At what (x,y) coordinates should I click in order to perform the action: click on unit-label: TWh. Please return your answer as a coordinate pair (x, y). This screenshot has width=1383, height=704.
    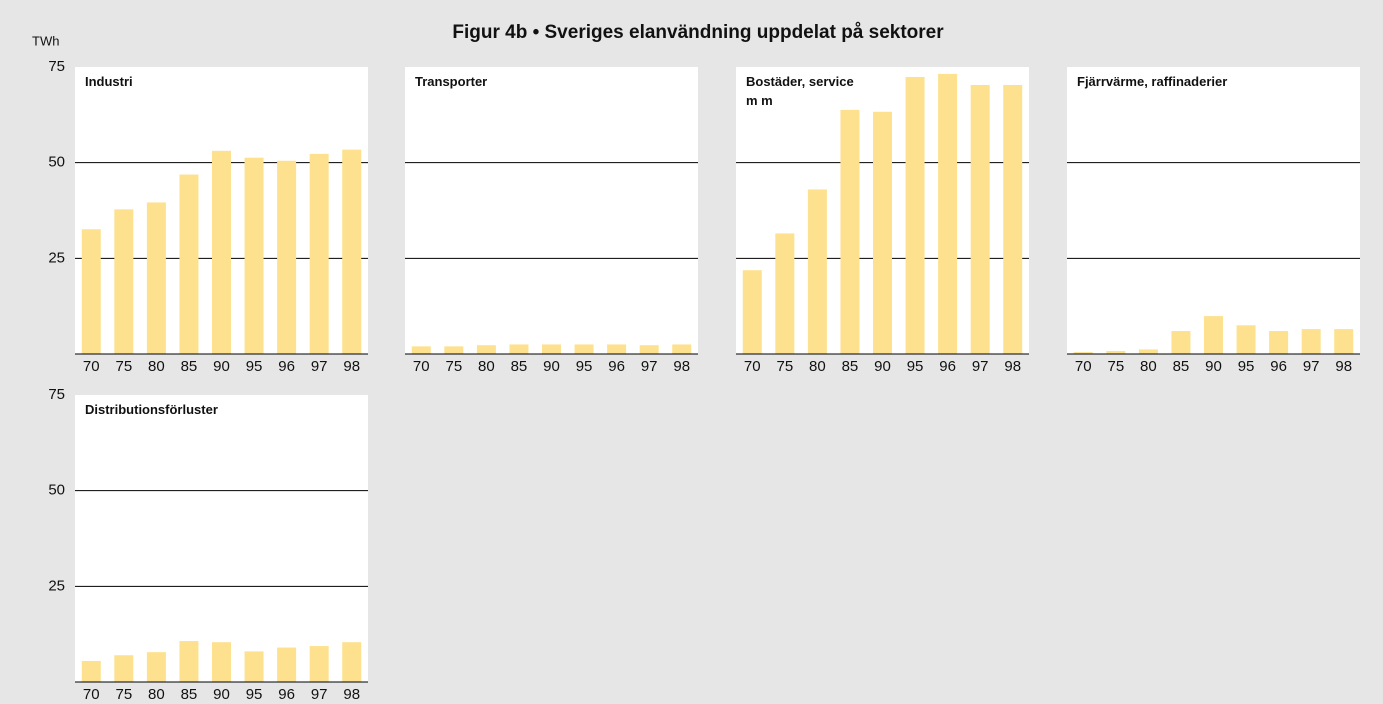
    Looking at the image, I should click on (45, 40).